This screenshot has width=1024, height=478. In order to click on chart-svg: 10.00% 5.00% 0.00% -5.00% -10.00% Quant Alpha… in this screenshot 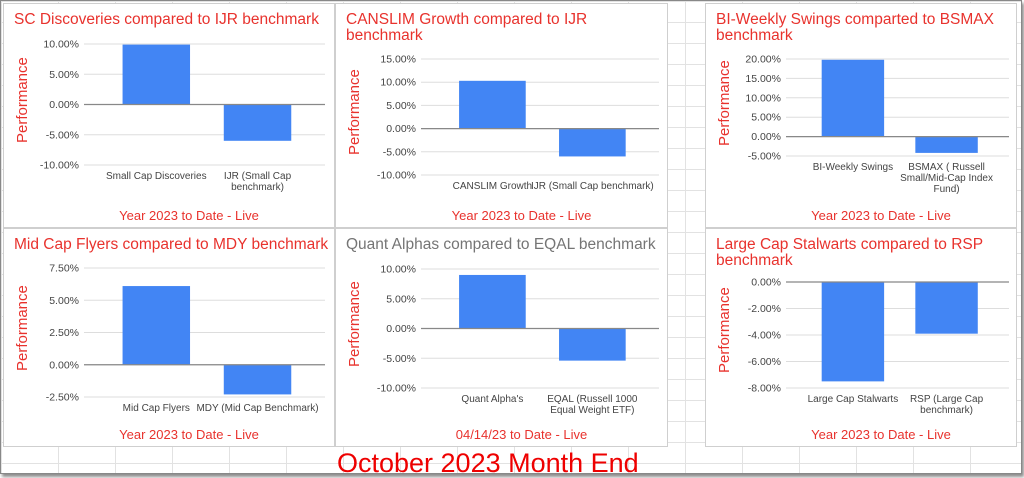, I will do `click(518, 340)`.